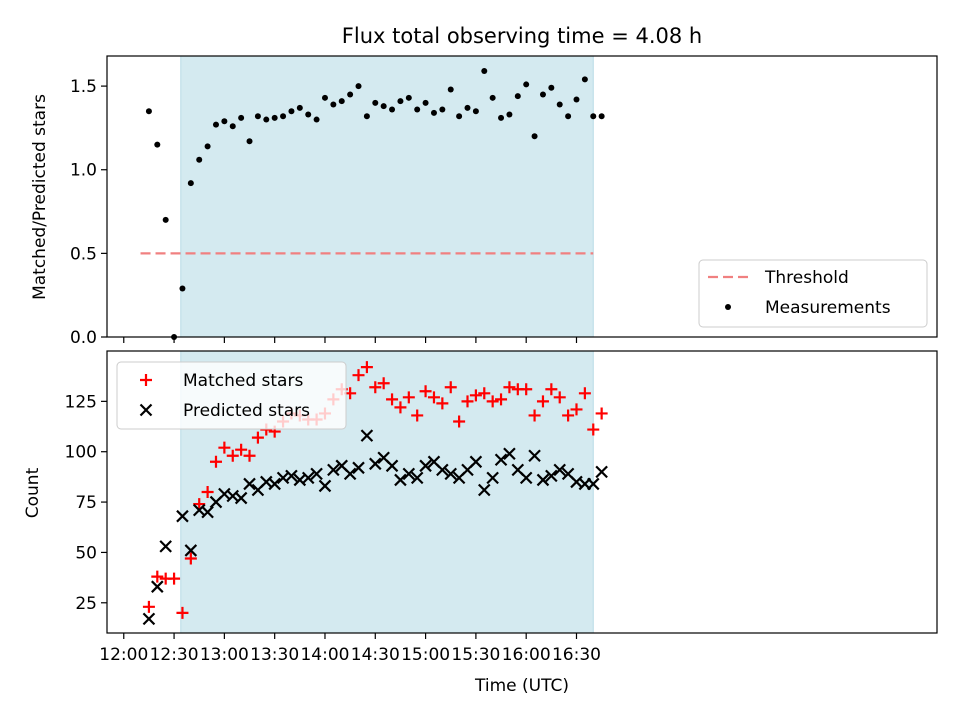  What do you see at coordinates (83, 254) in the screenshot?
I see `y-tick-label: 0.5` at bounding box center [83, 254].